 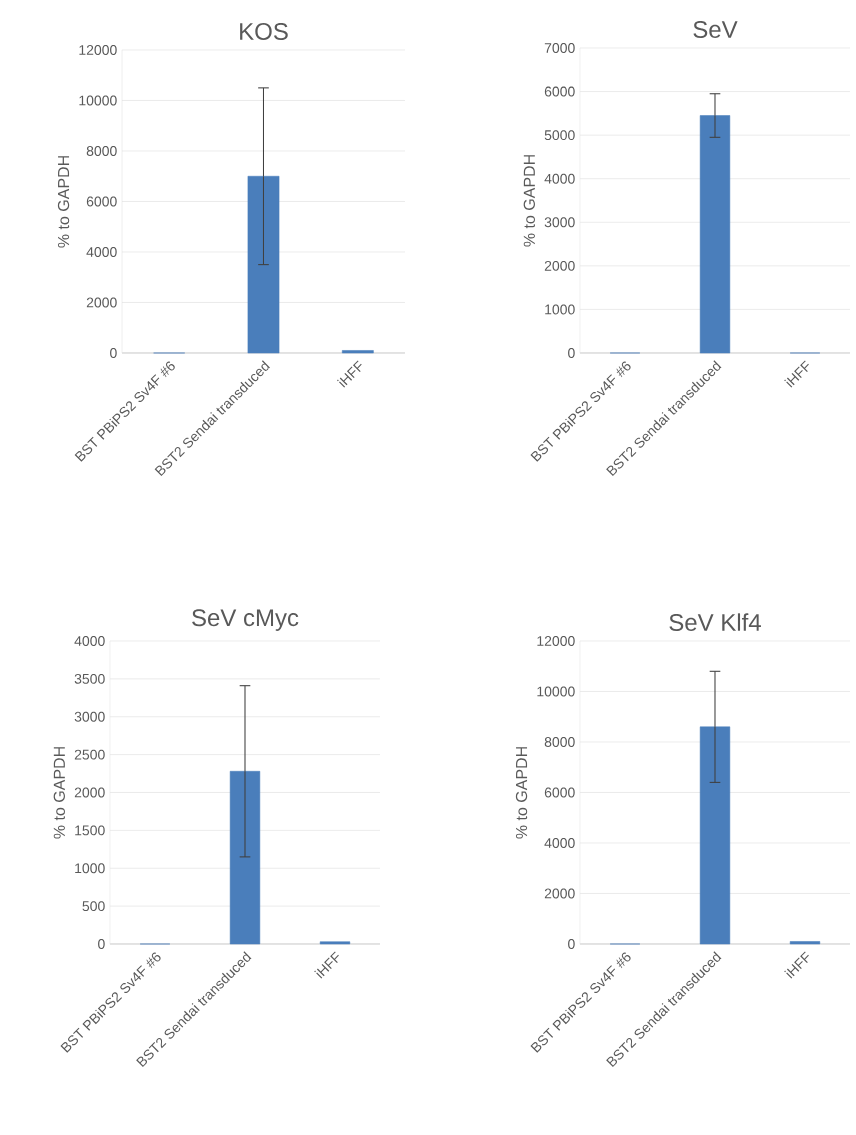 I want to click on y-tick-label: 5000, so click(x=559, y=135).